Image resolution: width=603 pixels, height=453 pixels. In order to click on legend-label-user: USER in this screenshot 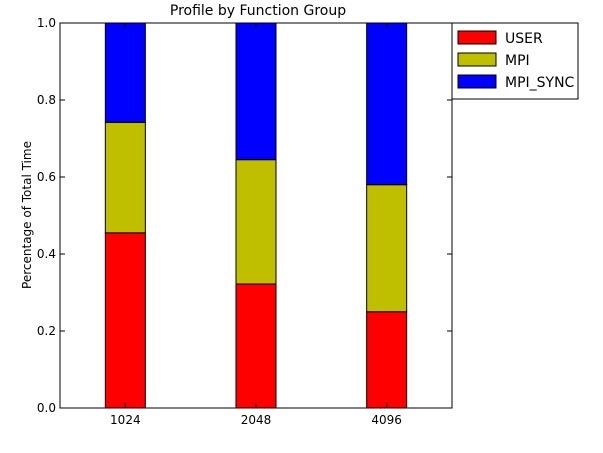, I will do `click(524, 39)`.